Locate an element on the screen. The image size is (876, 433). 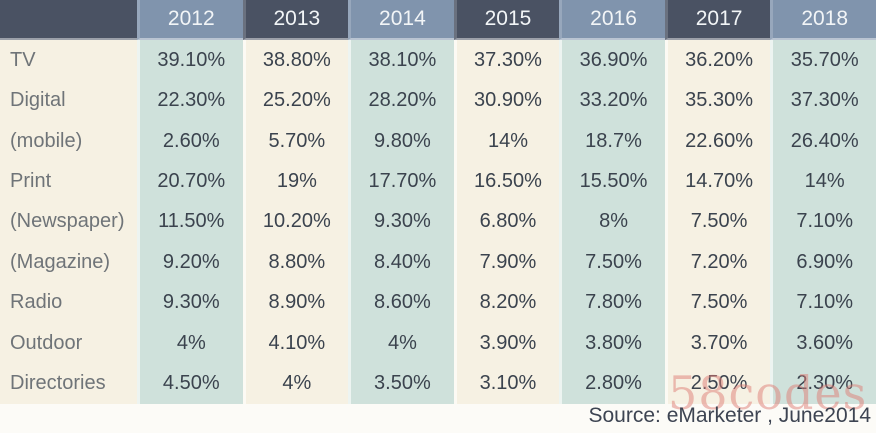
year-header-2016: 2016 is located at coordinates (612, 20).